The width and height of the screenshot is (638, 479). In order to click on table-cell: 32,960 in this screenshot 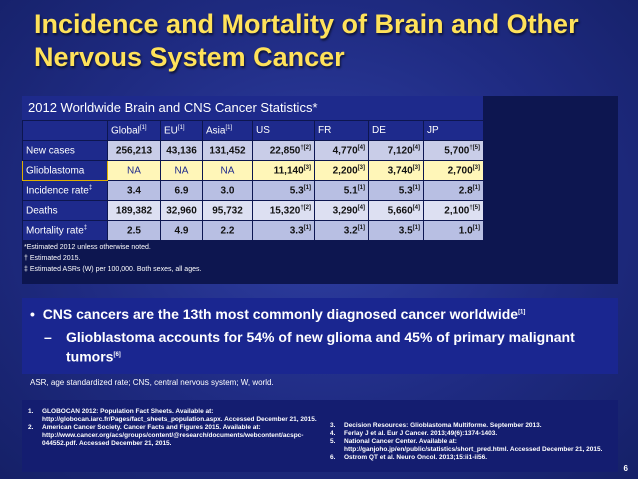, I will do `click(181, 210)`.